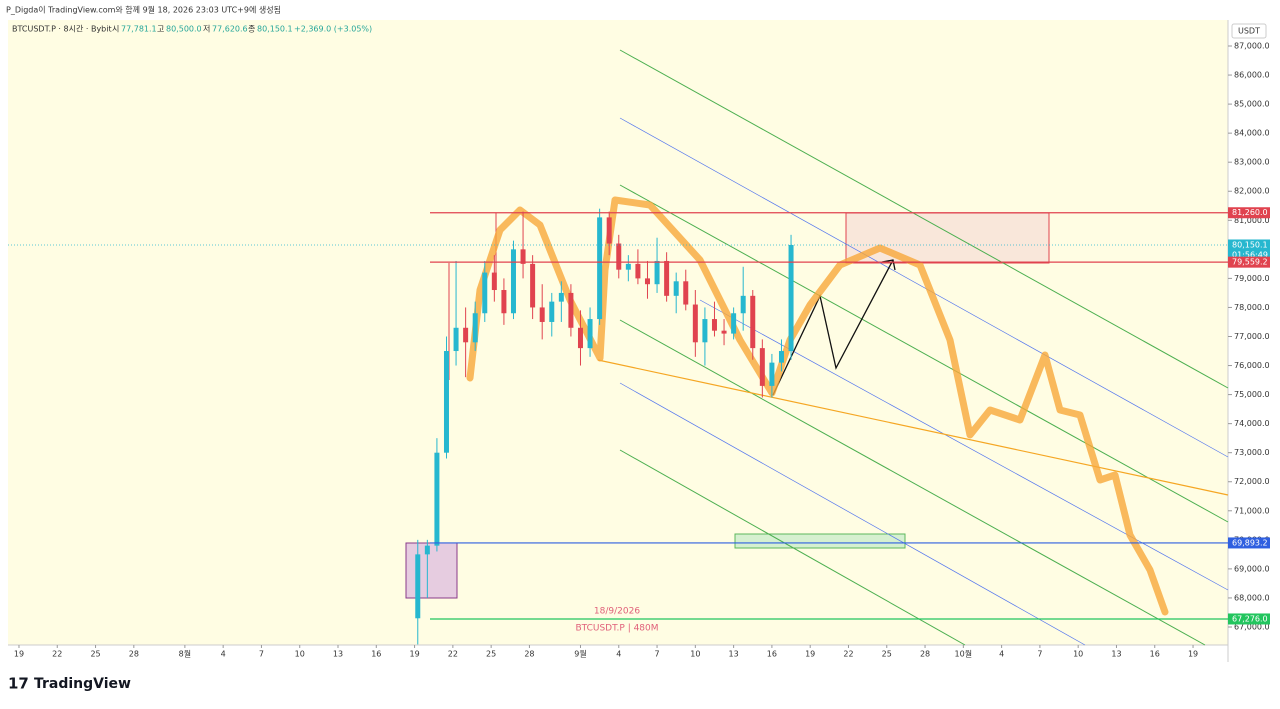 Image resolution: width=1280 pixels, height=709 pixels. I want to click on price-tag-label: 69,893.2, so click(1250, 542).